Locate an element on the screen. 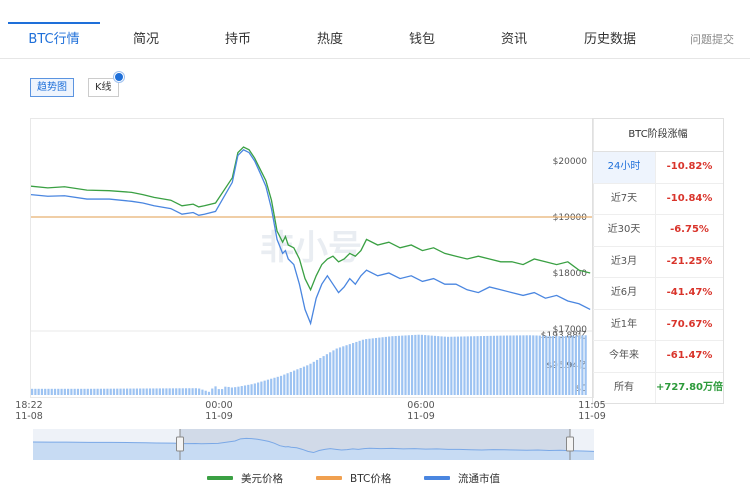 This screenshot has height=495, width=750. range-value: -61.47% is located at coordinates (689, 355).